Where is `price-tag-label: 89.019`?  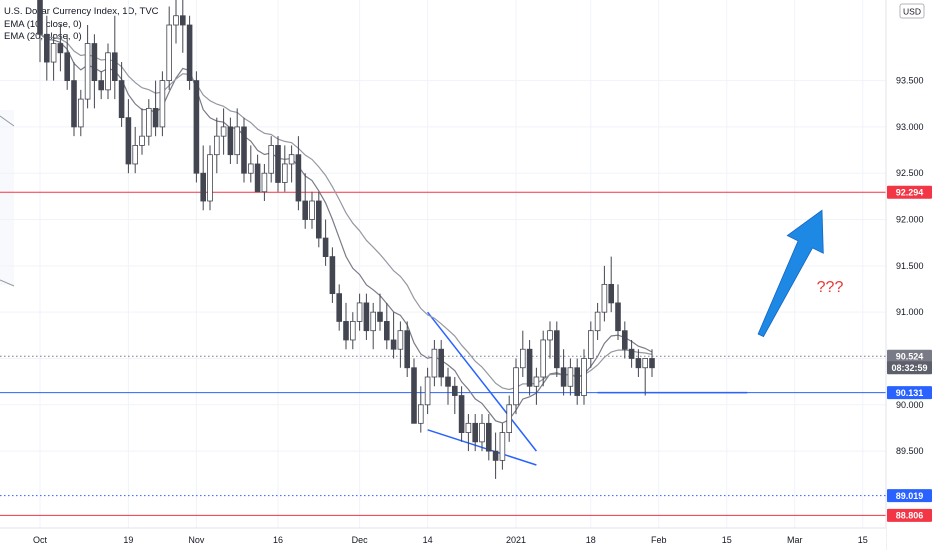 price-tag-label: 89.019 is located at coordinates (910, 496).